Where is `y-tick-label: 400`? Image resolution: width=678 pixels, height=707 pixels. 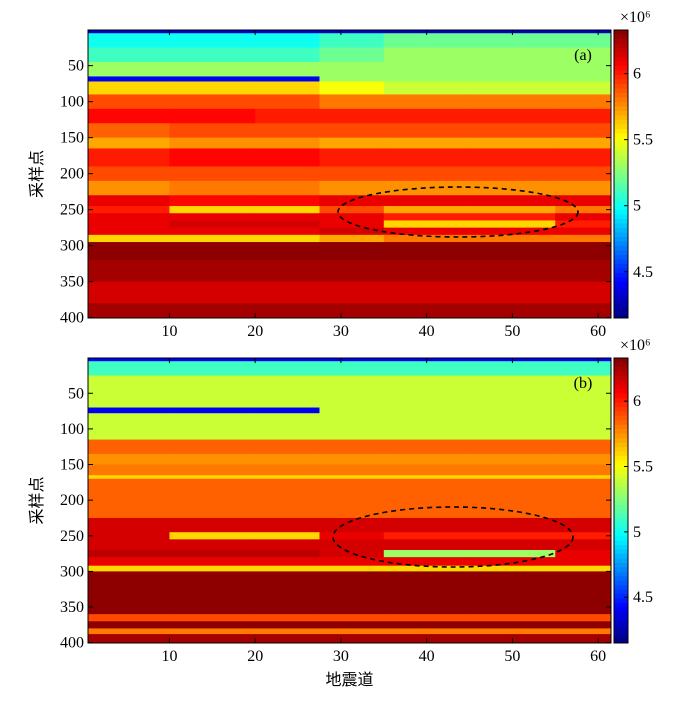 y-tick-label: 400 is located at coordinates (72, 318).